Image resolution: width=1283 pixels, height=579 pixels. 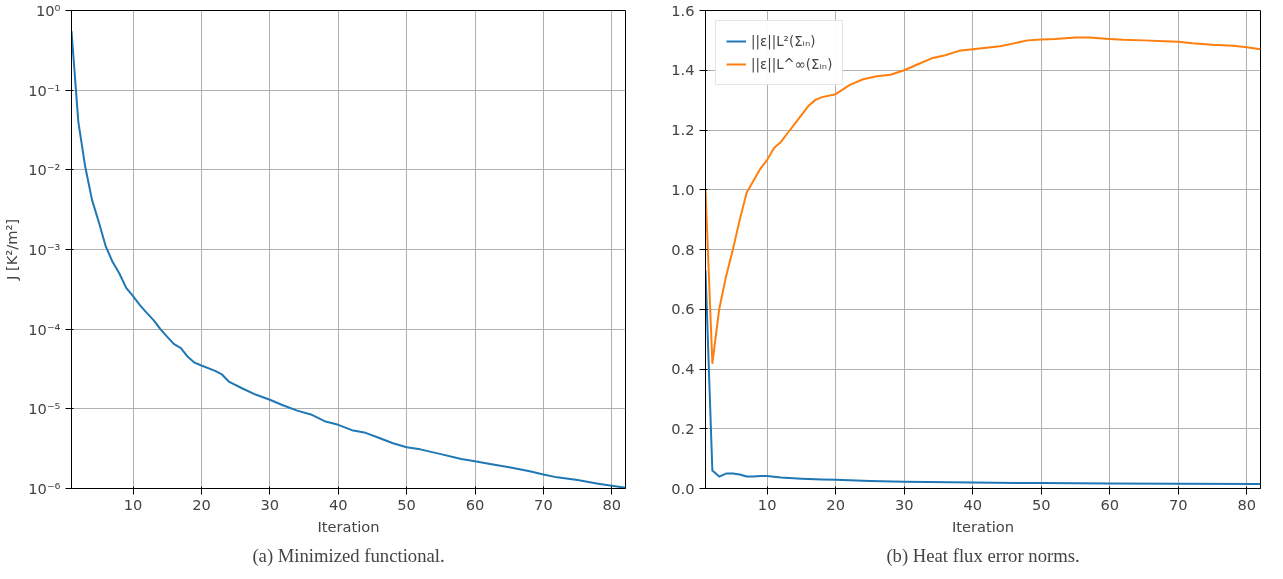 I want to click on y-axis-title: J [K²/m²], so click(x=12, y=250).